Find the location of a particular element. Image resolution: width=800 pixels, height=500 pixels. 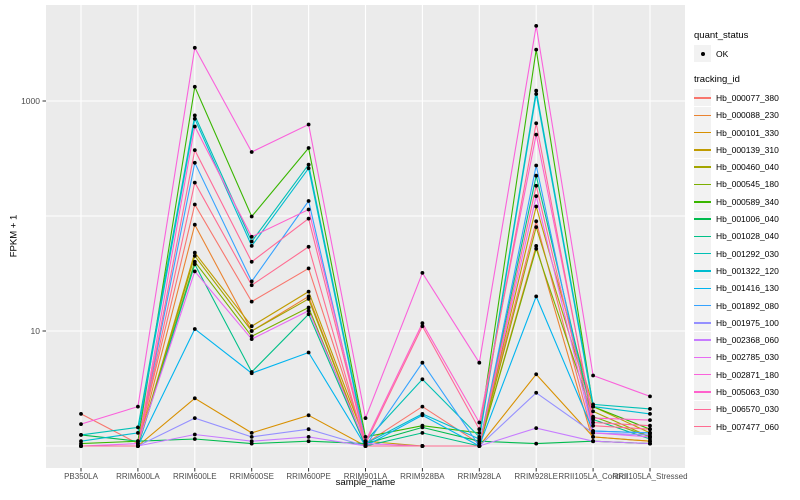

point-icon is located at coordinates (702, 53).